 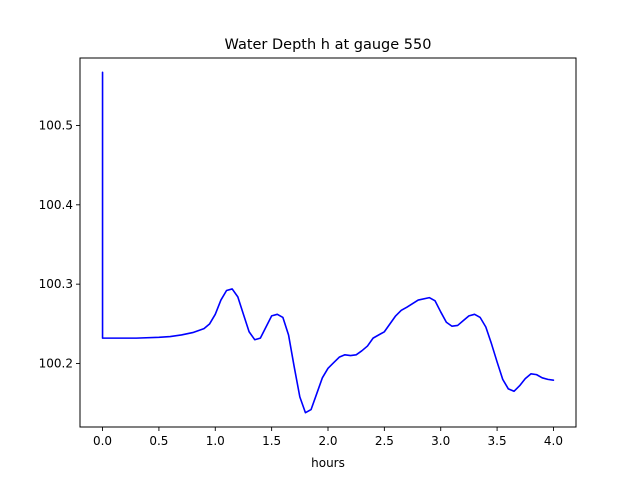 What do you see at coordinates (158, 441) in the screenshot?
I see `x-tick-label: 0.5` at bounding box center [158, 441].